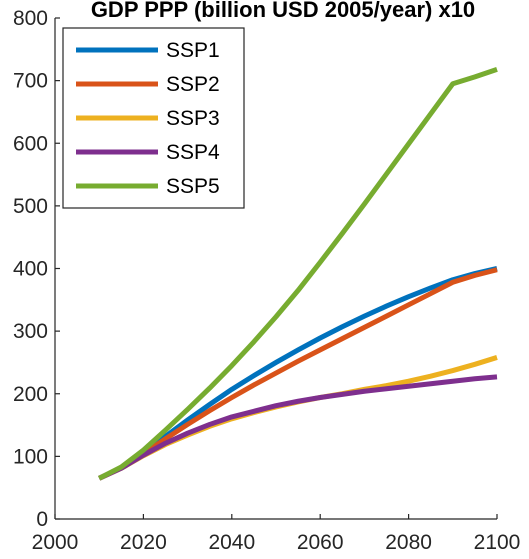  Describe the element at coordinates (30, 331) in the screenshot. I see `y-tick-label: 300` at that location.